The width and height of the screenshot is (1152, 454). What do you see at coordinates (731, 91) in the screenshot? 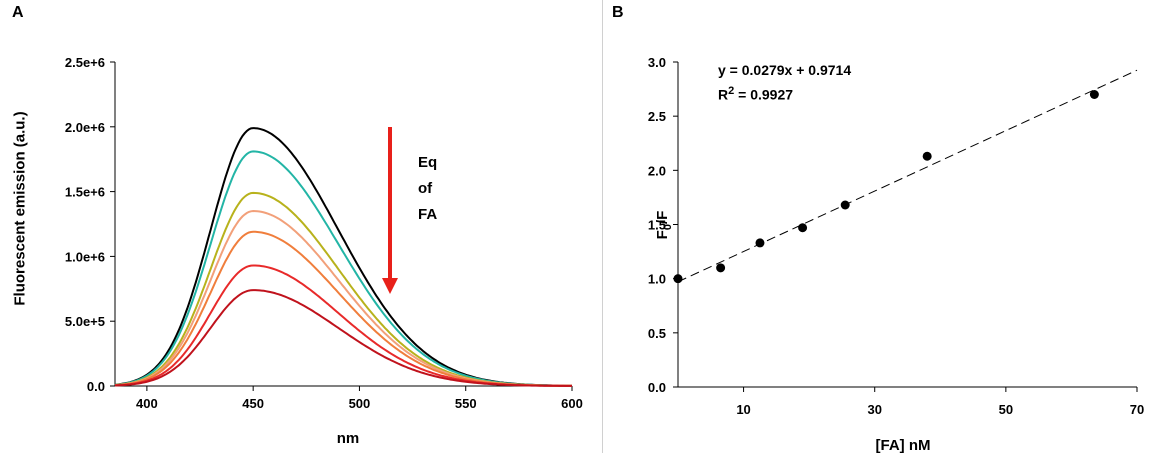
I see `r2-exponent: 2` at bounding box center [731, 91].